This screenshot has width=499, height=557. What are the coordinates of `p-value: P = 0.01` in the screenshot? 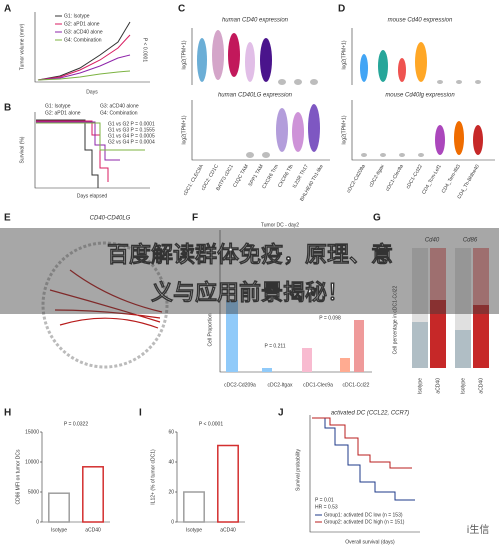 It's located at (324, 500).